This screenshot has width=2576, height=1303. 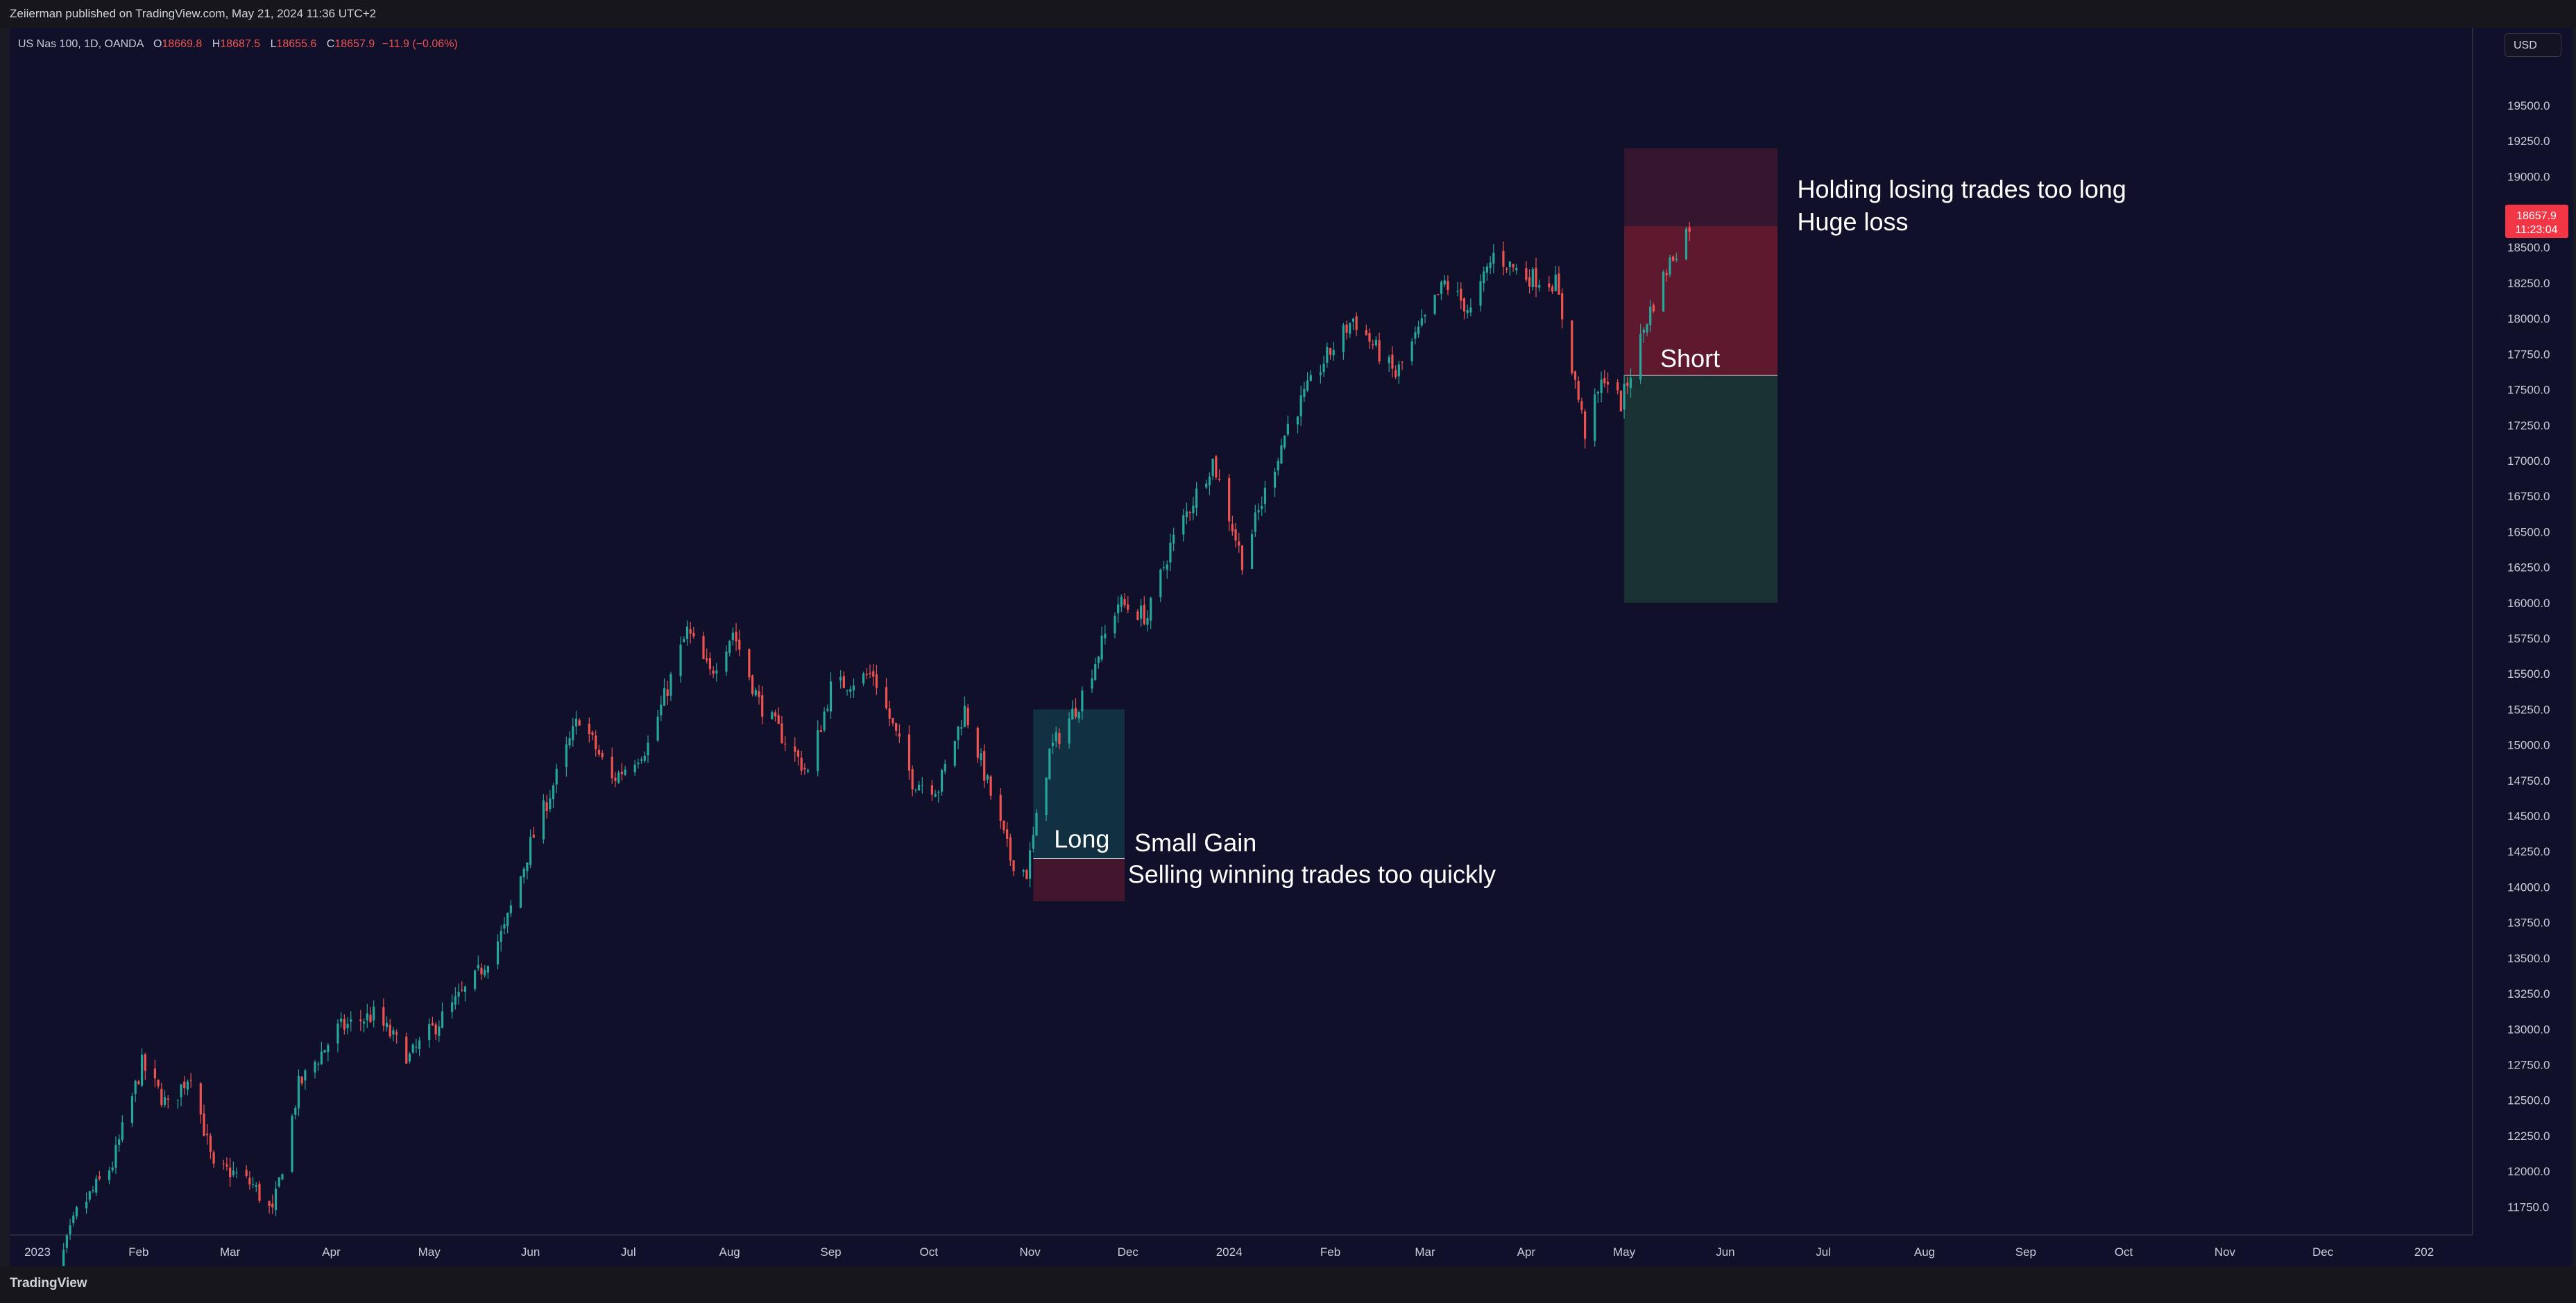 I want to click on open-value: 18669.8, so click(x=182, y=44).